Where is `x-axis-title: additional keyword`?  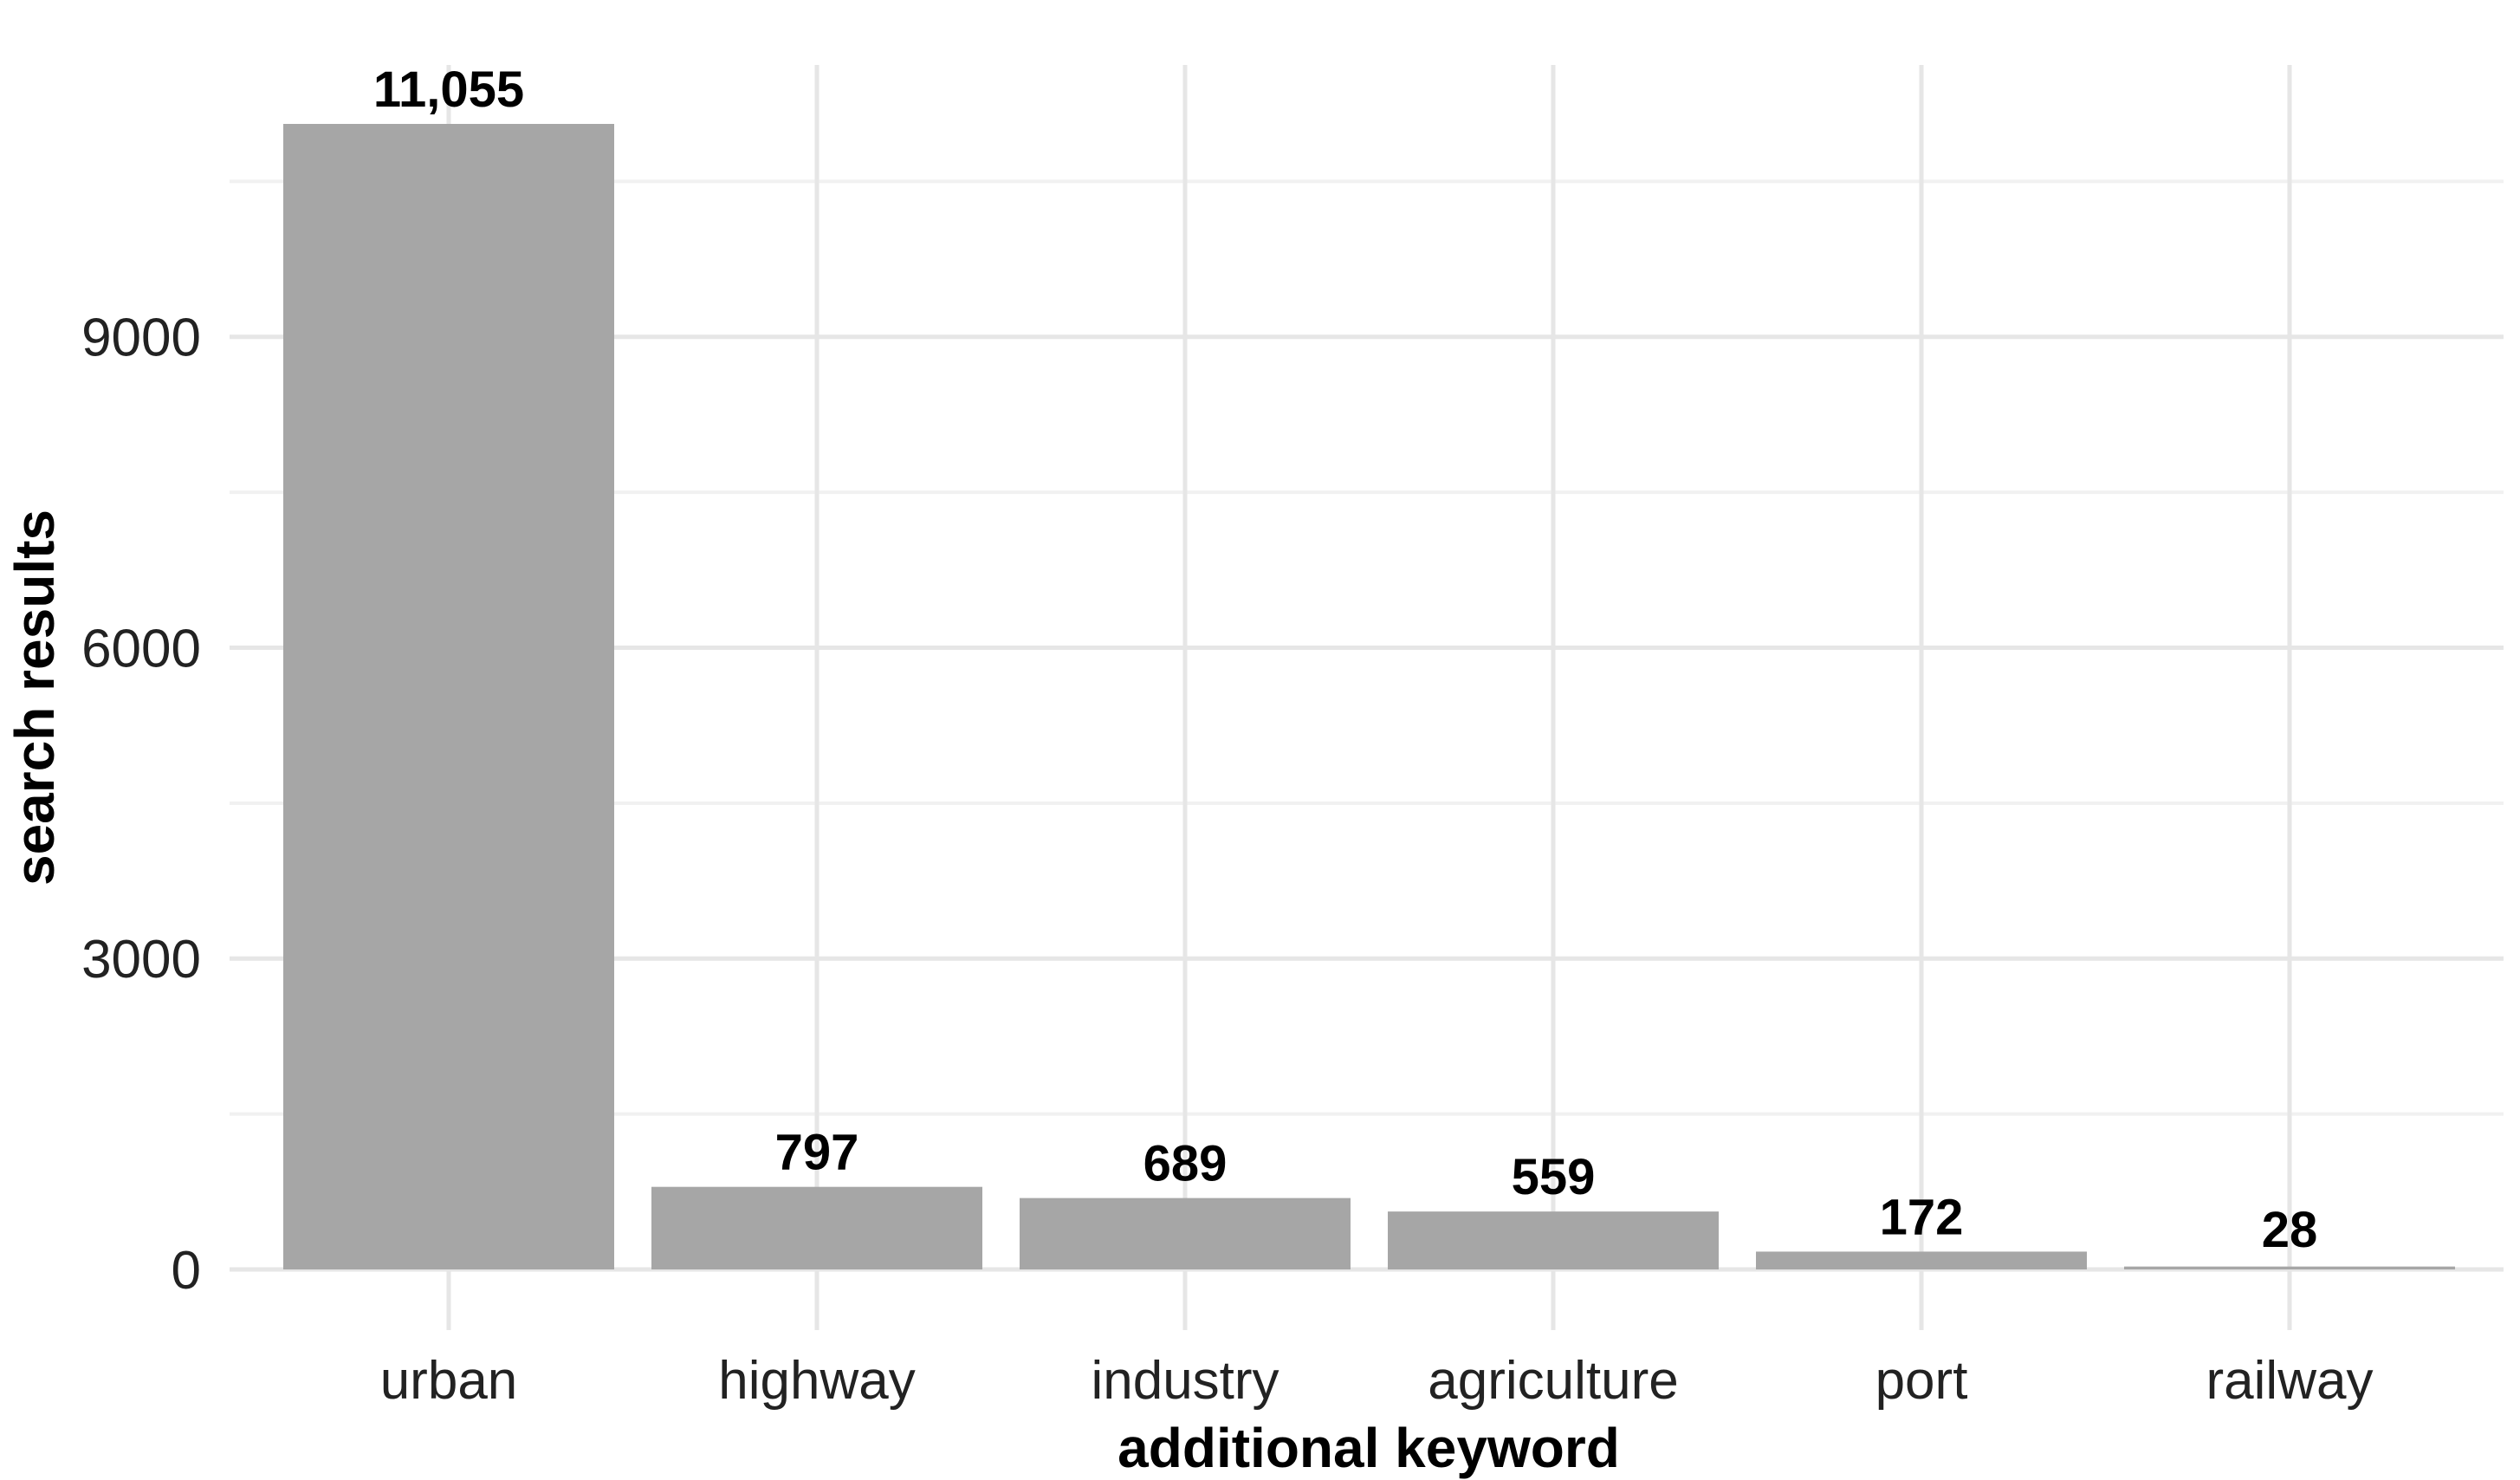
x-axis-title: additional keyword is located at coordinates (1368, 1448).